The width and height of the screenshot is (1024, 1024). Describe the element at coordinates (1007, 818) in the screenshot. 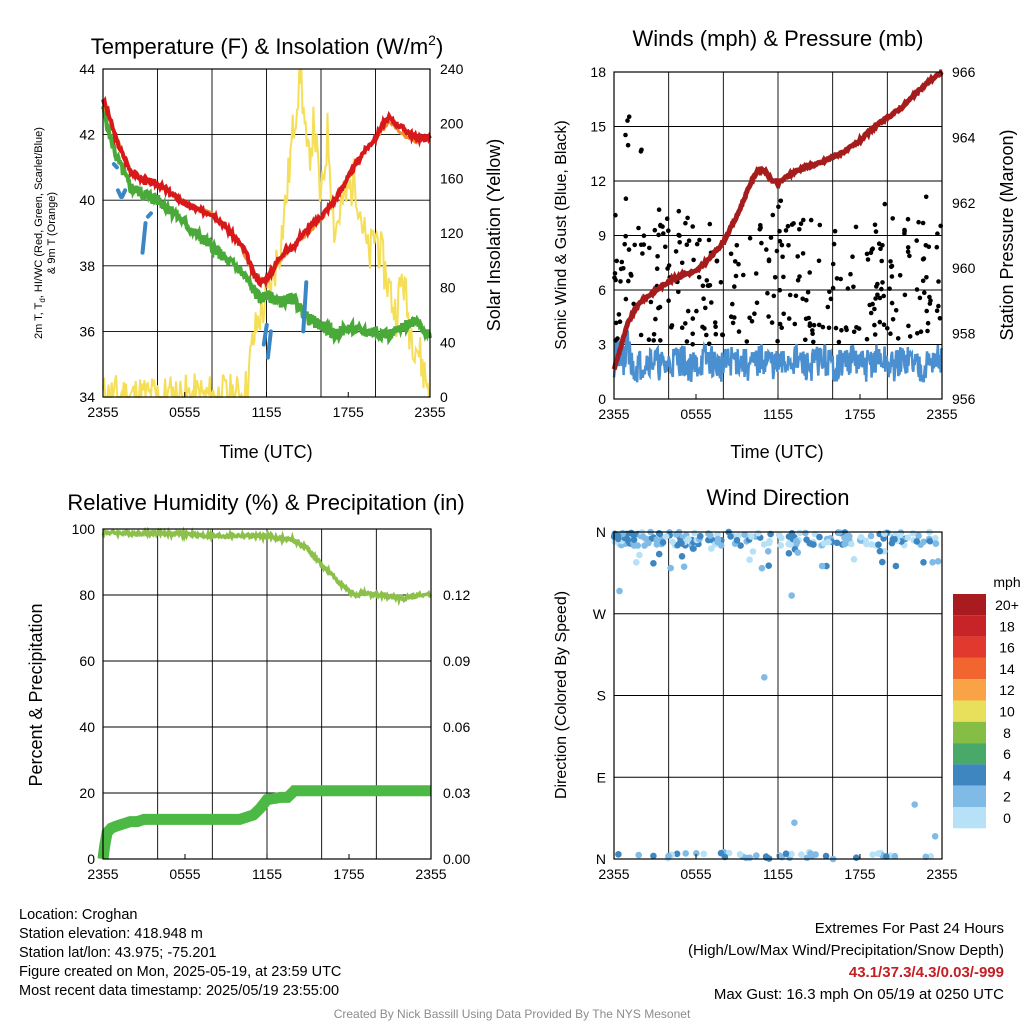

I see `legend-label: 0` at that location.